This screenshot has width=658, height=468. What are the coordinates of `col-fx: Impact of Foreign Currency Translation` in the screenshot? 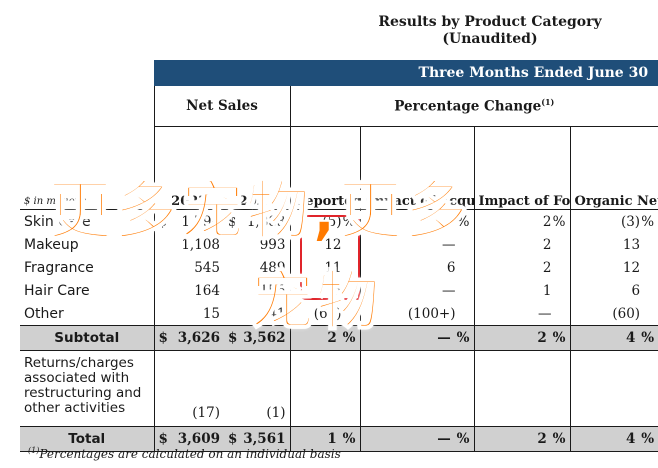 It's located at (521, 168).